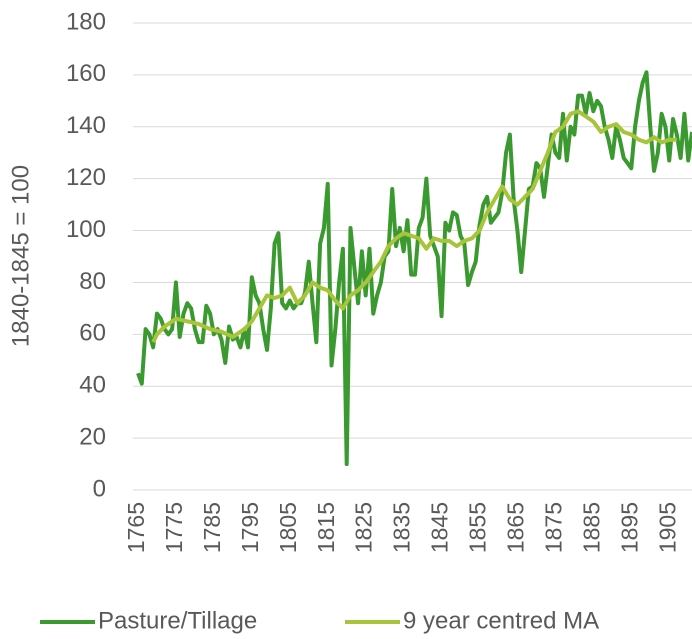 Image resolution: width=692 pixels, height=639 pixels. Describe the element at coordinates (174, 527) in the screenshot. I see `x-tick-label: 1775` at that location.